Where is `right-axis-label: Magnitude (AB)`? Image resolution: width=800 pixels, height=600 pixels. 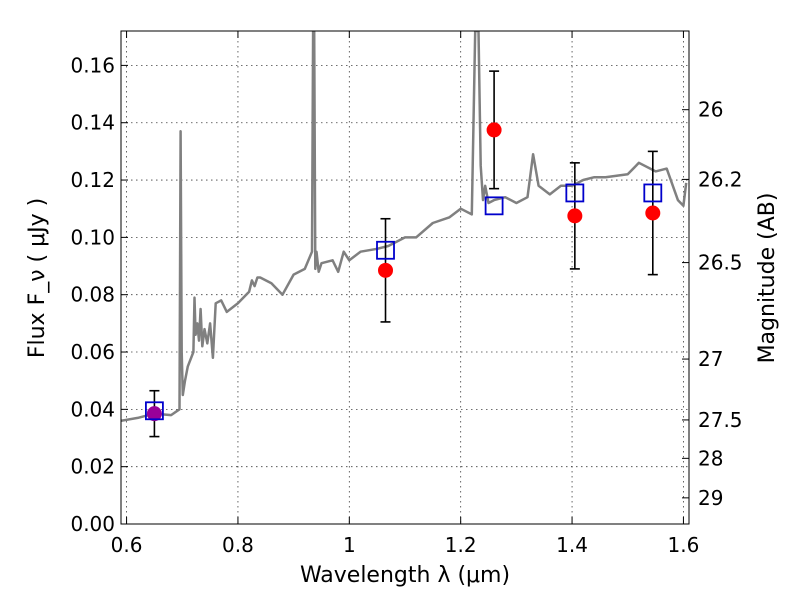
right-axis-label: Magnitude (AB) is located at coordinates (767, 278).